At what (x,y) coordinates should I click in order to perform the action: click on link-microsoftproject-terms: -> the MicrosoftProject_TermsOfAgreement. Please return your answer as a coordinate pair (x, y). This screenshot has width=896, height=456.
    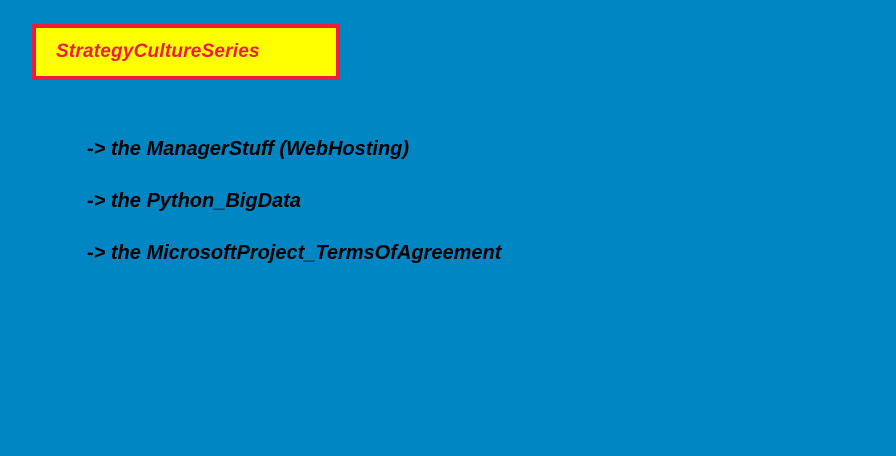
    Looking at the image, I should click on (294, 253).